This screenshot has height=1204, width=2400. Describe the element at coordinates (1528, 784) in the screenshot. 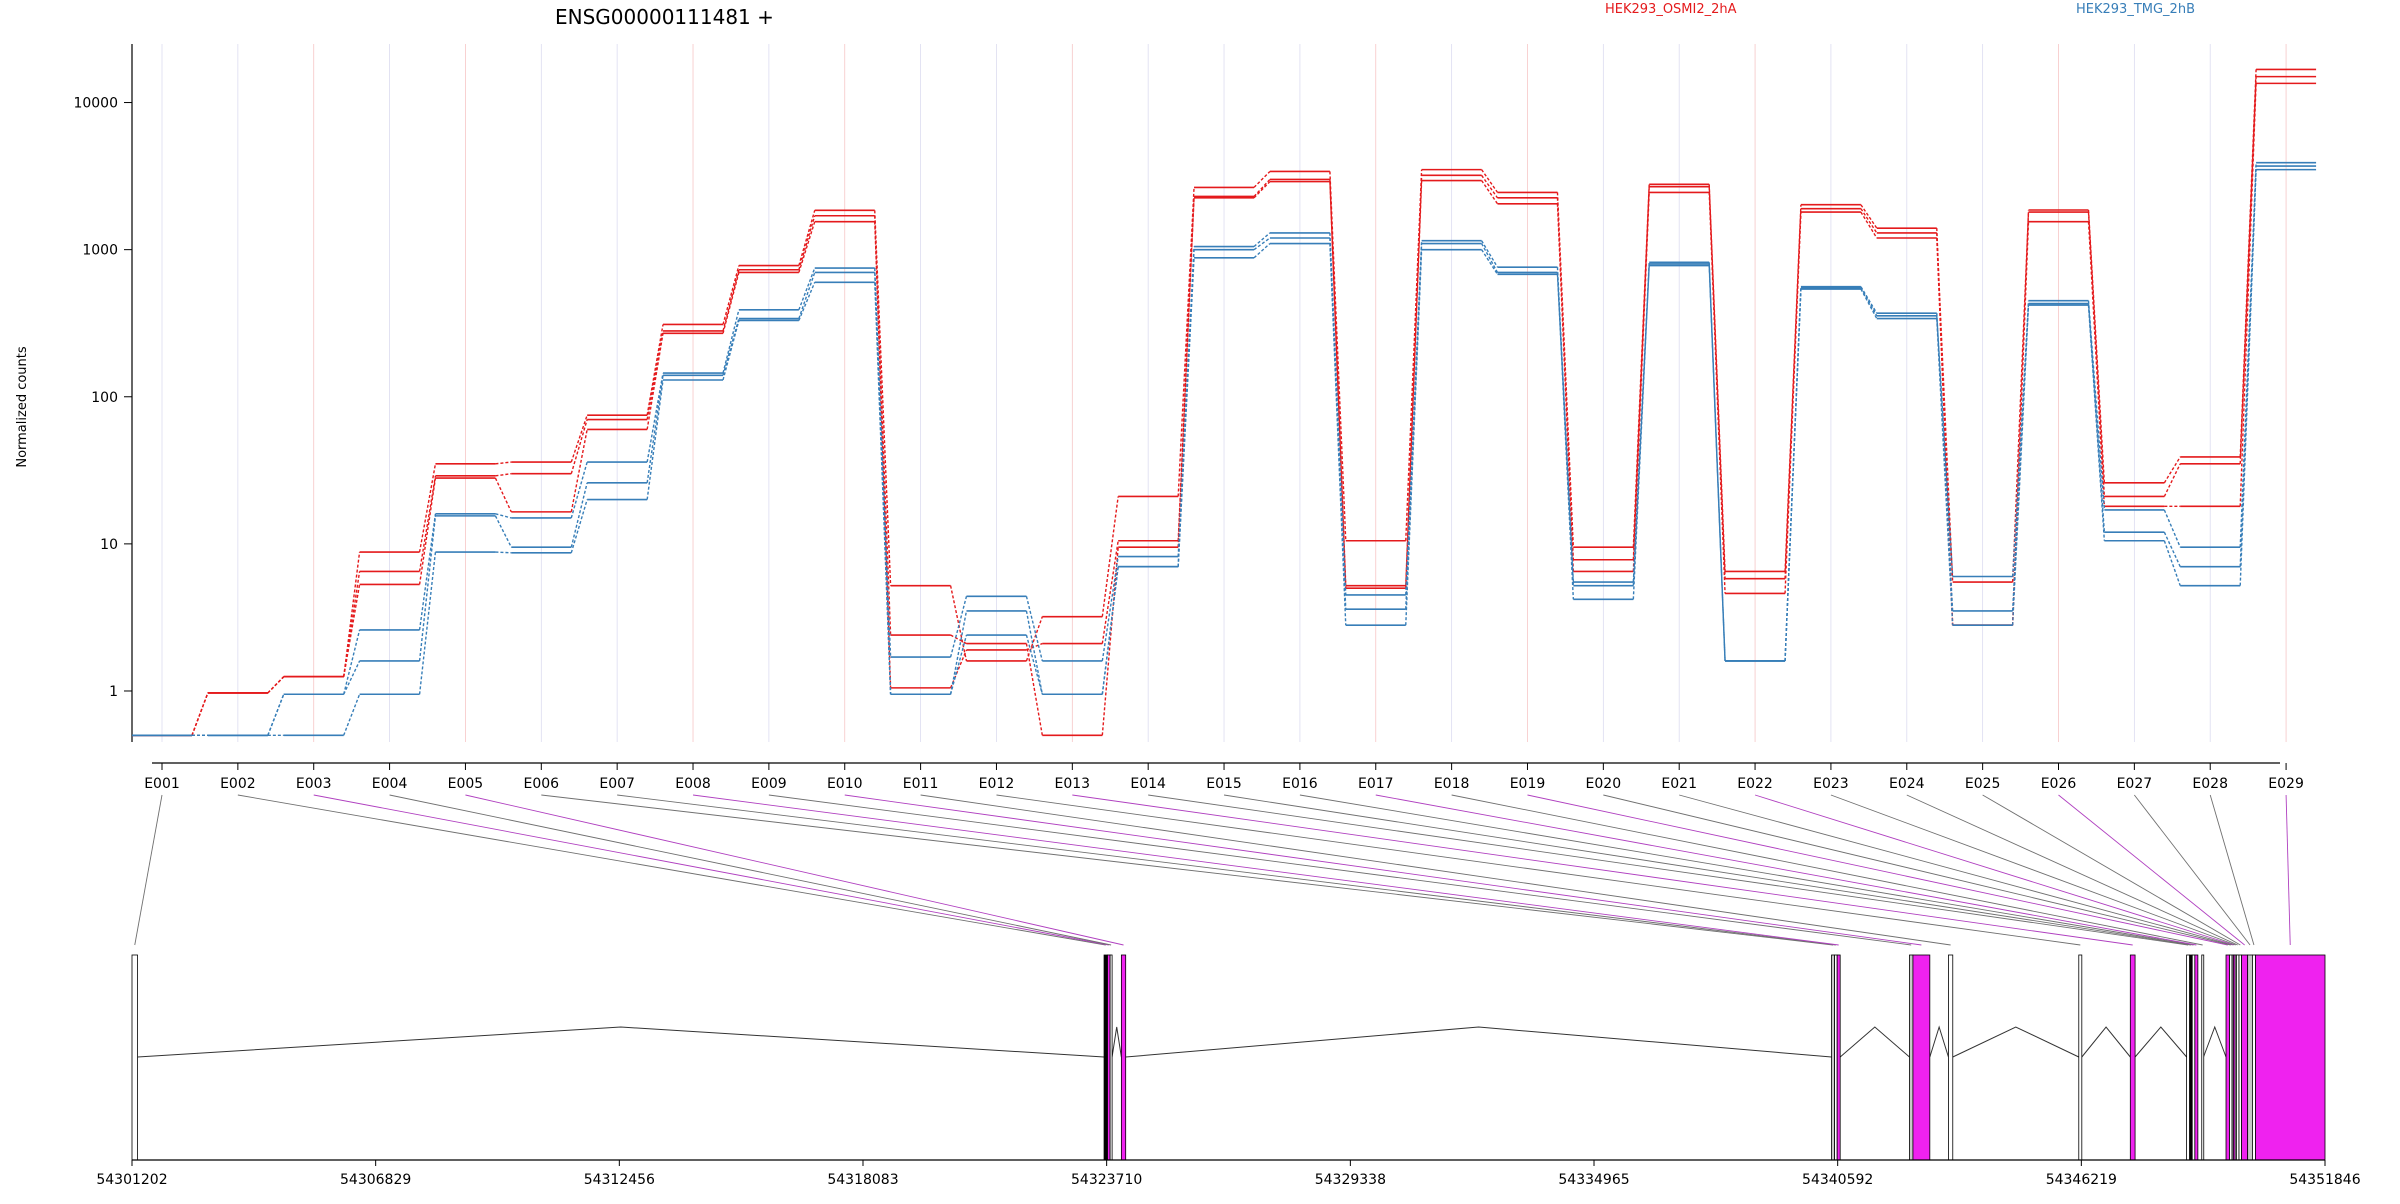

I see `x-tick-label: E019` at that location.